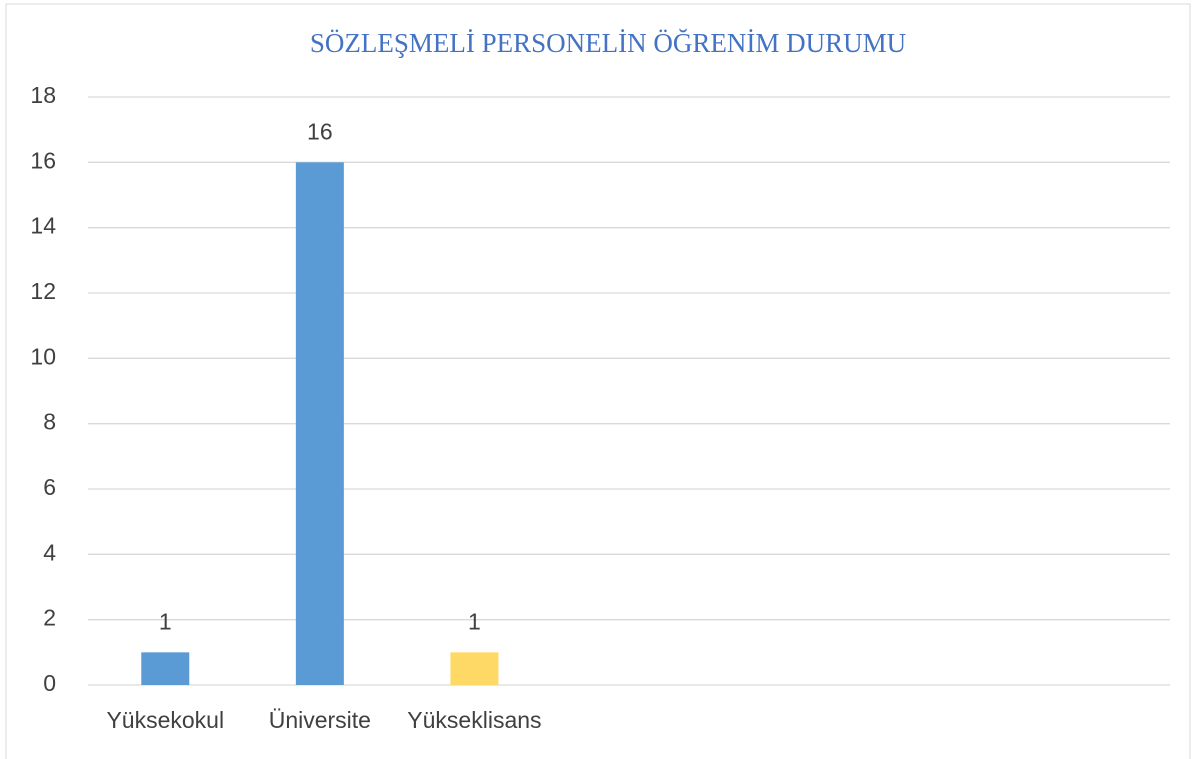 The width and height of the screenshot is (1193, 759). I want to click on y-tick-label: 6, so click(49, 487).